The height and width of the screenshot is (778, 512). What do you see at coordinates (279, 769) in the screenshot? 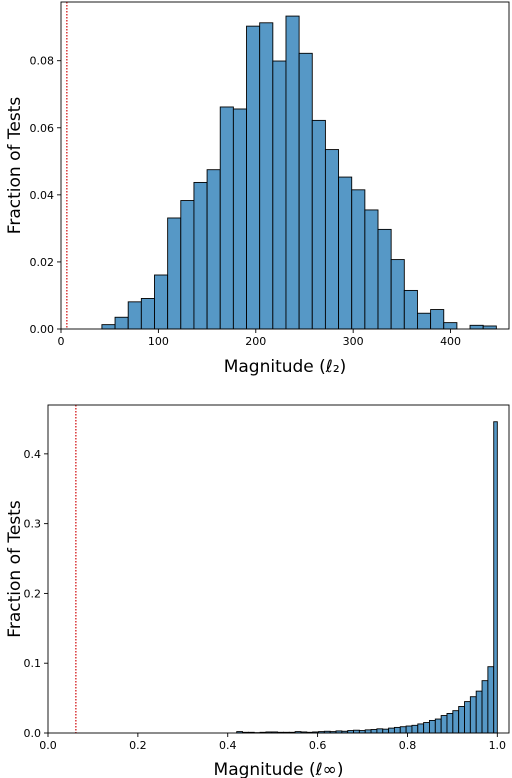
I see `x-axis-label: Magnitude (ℓ∞)` at bounding box center [279, 769].